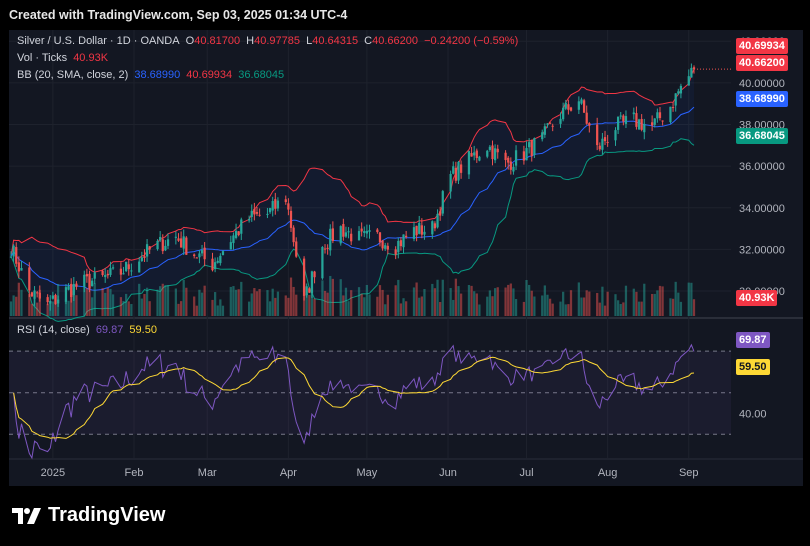 This screenshot has height=546, width=810. What do you see at coordinates (42, 58) in the screenshot?
I see `vol-label: Vol · Ticks` at bounding box center [42, 58].